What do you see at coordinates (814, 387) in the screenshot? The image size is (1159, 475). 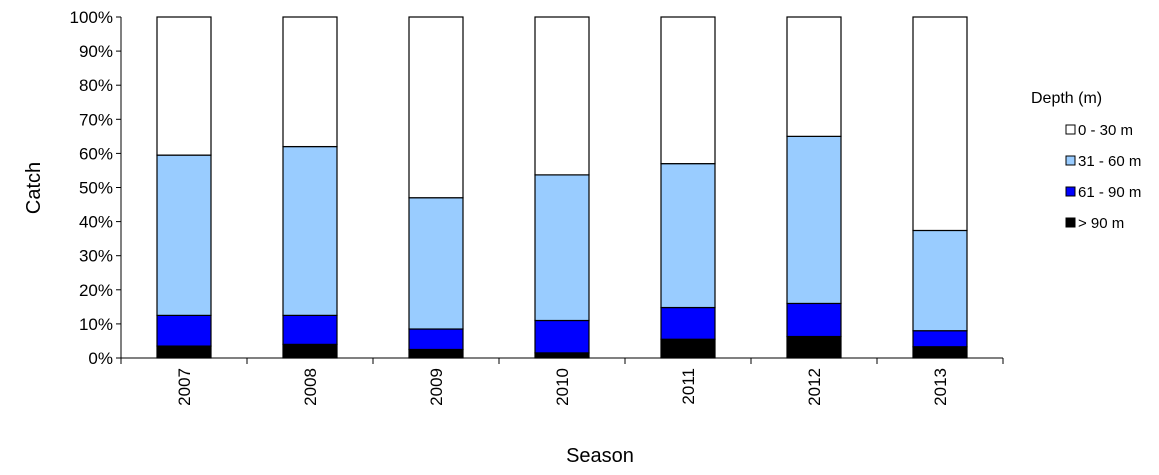 I see `x-tick-label: 2012` at bounding box center [814, 387].